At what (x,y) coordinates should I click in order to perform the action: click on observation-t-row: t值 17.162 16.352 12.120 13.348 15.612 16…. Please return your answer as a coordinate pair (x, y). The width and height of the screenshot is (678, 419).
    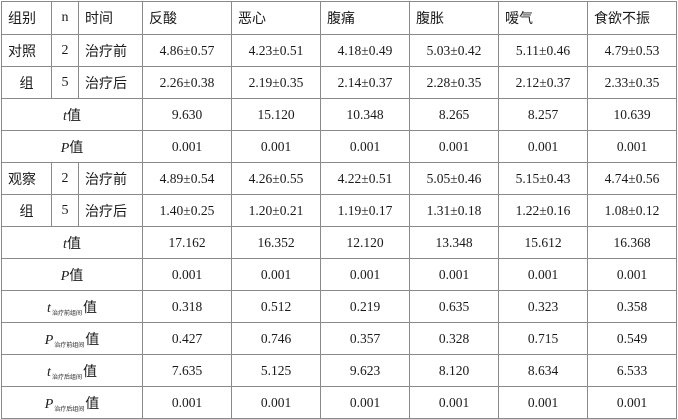
    Looking at the image, I should click on (339, 242).